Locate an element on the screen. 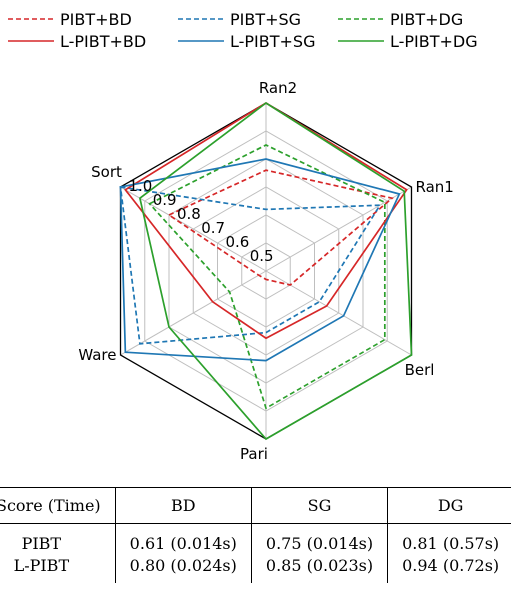 This screenshot has height=589, width=511. row-label: PIBT is located at coordinates (58, 538).